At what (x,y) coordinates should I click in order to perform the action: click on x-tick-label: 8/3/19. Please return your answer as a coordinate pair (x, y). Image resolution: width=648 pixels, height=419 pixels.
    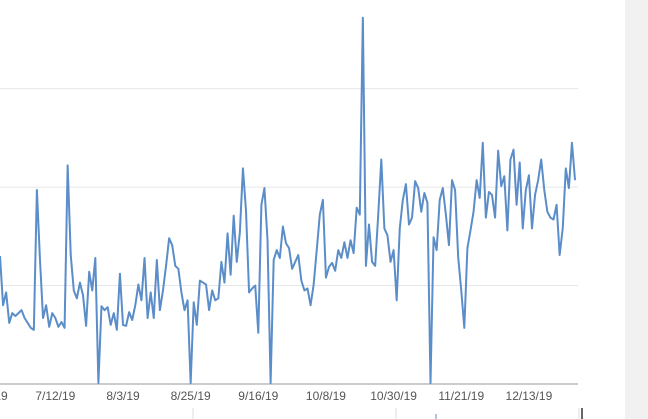
    Looking at the image, I should click on (123, 396).